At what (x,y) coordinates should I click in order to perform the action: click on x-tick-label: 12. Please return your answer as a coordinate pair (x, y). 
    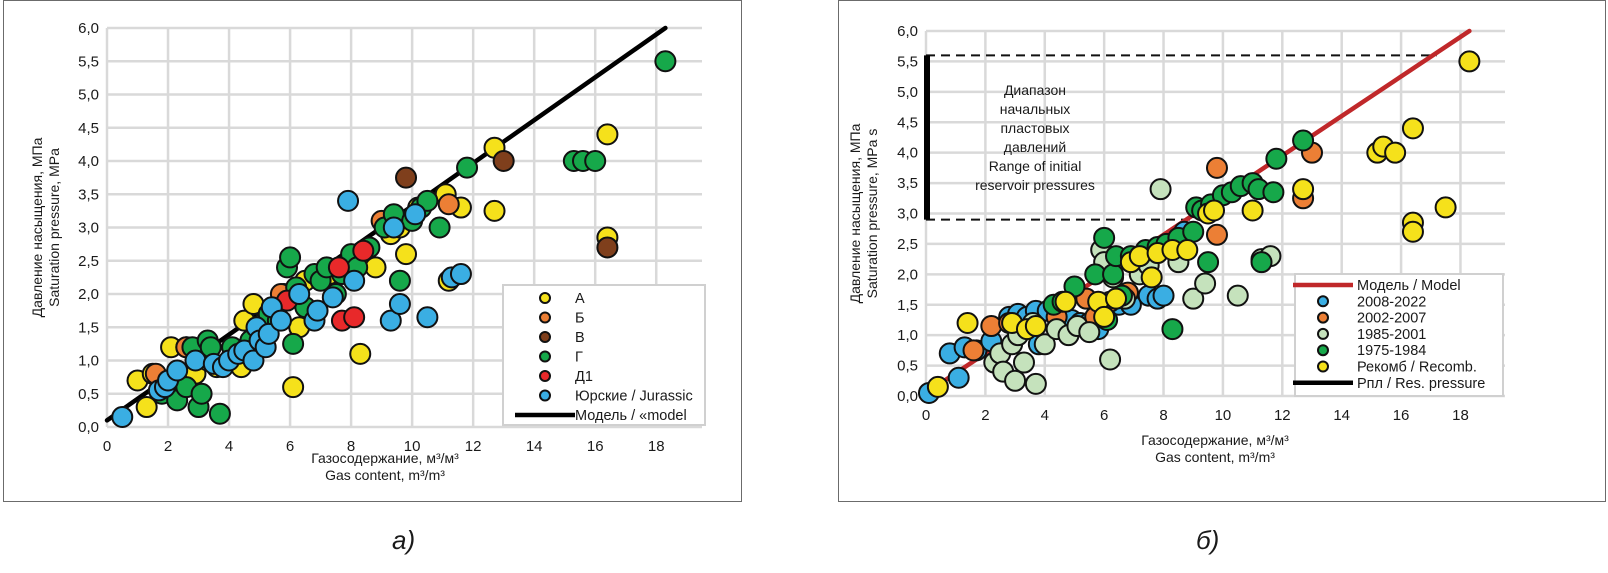
    Looking at the image, I should click on (473, 446).